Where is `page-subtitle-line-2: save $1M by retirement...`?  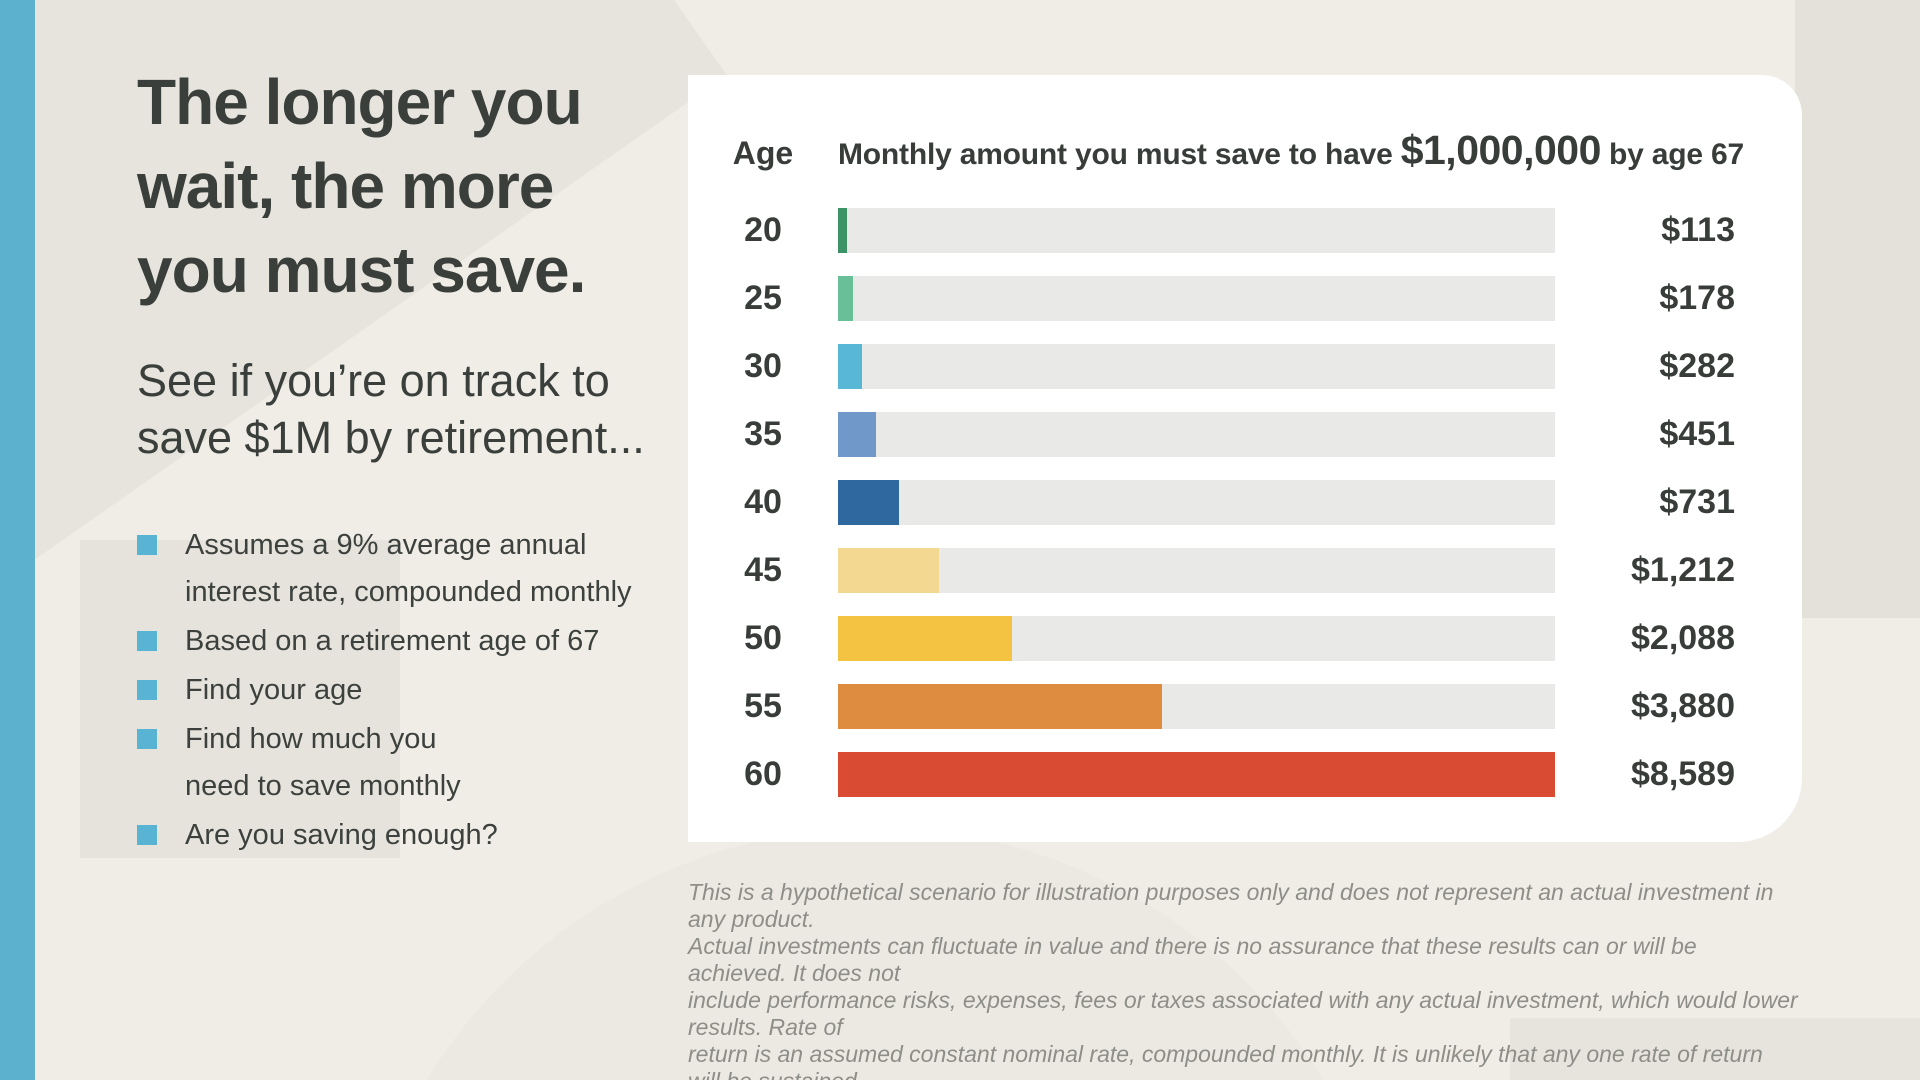
page-subtitle-line-2: save $1M by retirement... is located at coordinates (391, 437).